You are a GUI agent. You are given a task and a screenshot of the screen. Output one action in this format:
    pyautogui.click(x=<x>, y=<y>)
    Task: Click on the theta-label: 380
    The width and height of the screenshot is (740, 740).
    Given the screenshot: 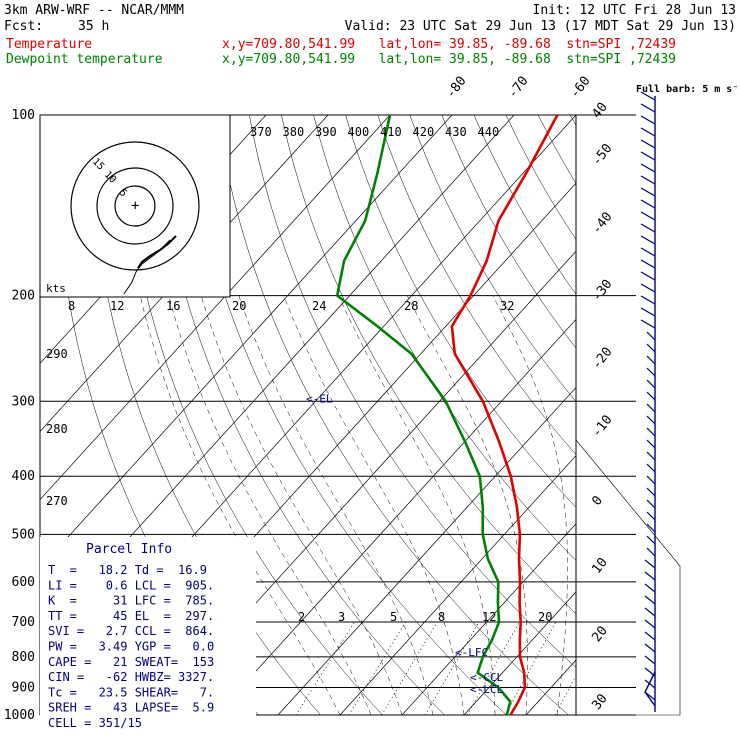 What is the action you would take?
    pyautogui.click(x=294, y=132)
    